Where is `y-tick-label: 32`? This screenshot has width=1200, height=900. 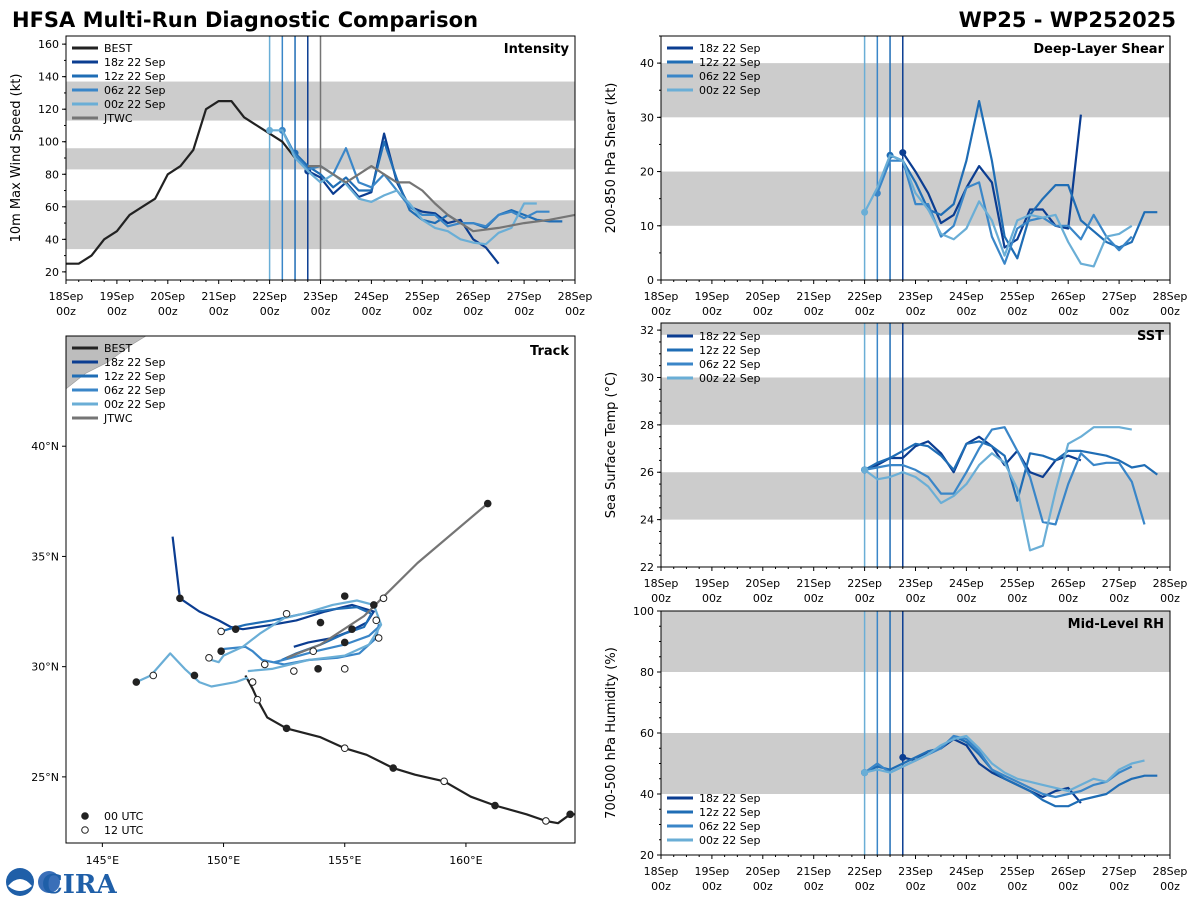
y-tick-label: 32 is located at coordinates (647, 330).